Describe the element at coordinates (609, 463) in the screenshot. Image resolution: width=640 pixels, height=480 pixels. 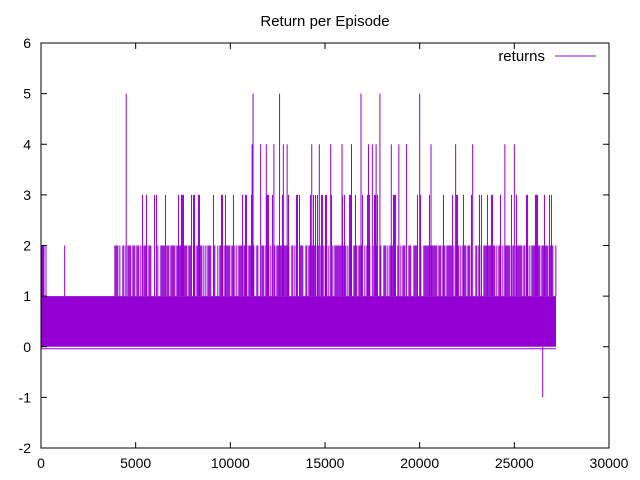
I see `x-tick-label: 30000` at that location.